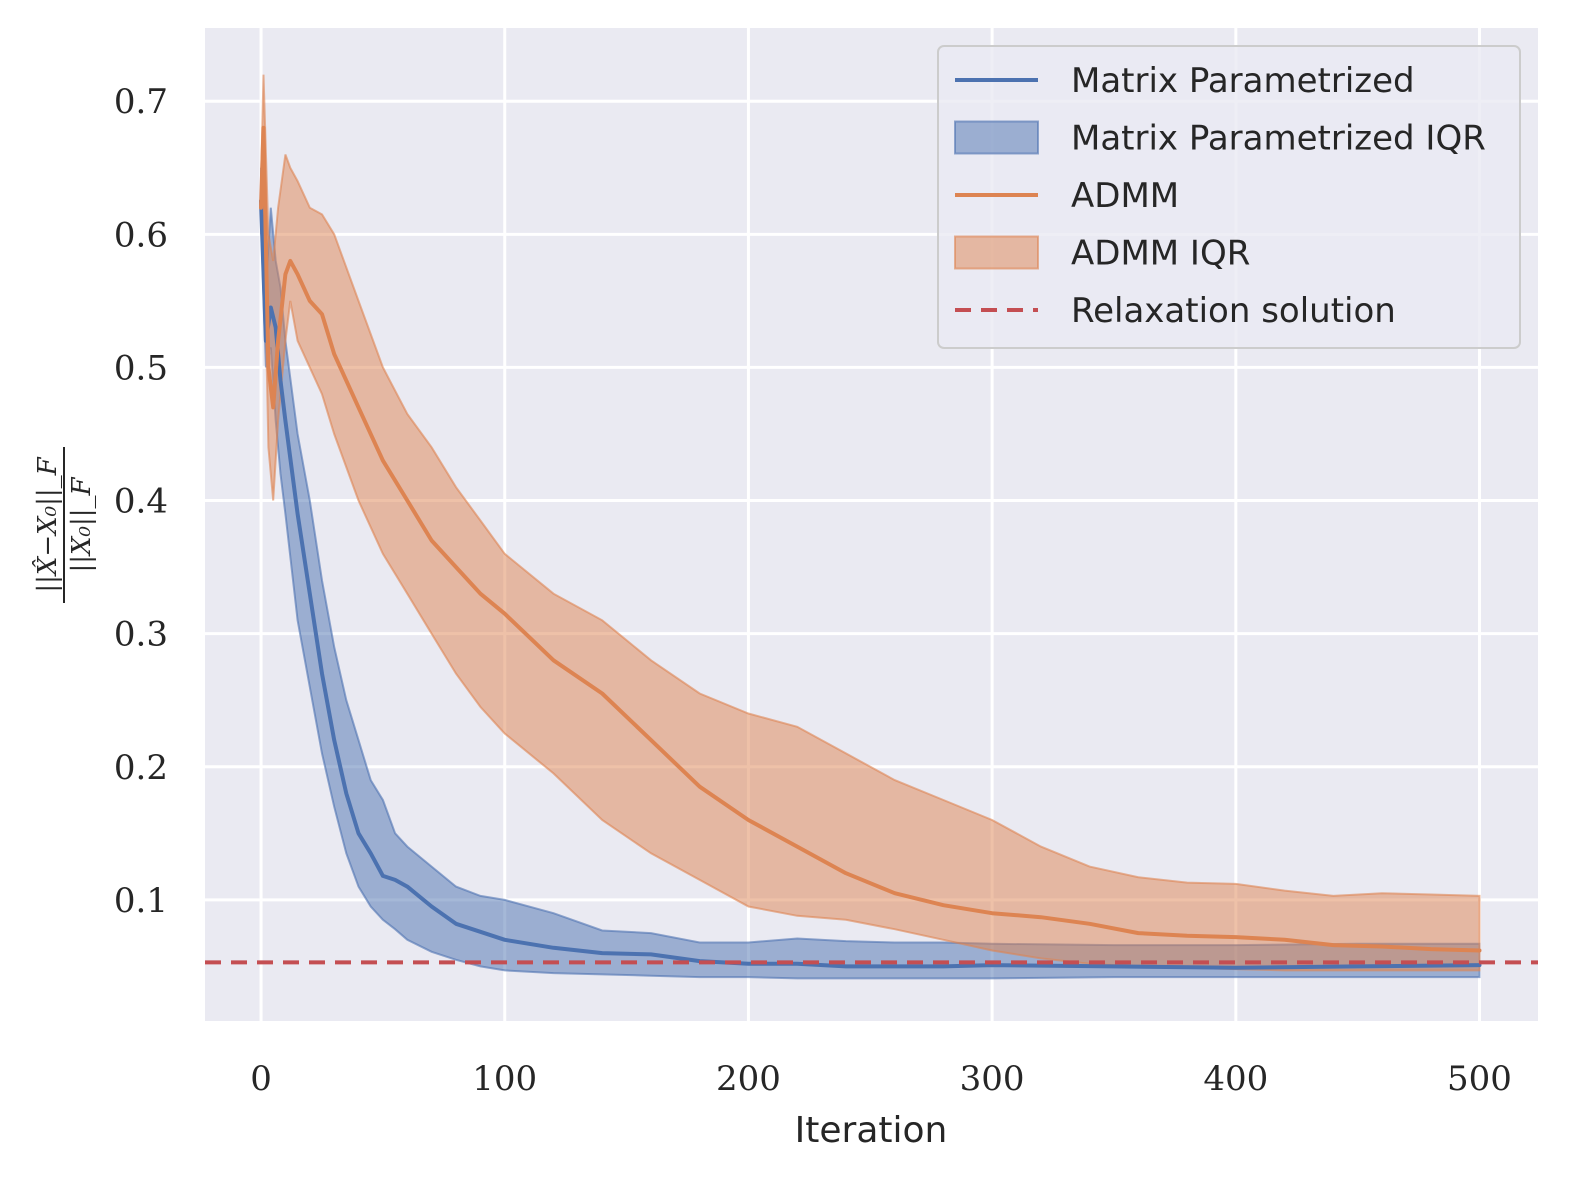 This screenshot has height=1187, width=1579. Describe the element at coordinates (141, 235) in the screenshot. I see `y-tick-label: 0.6` at that location.